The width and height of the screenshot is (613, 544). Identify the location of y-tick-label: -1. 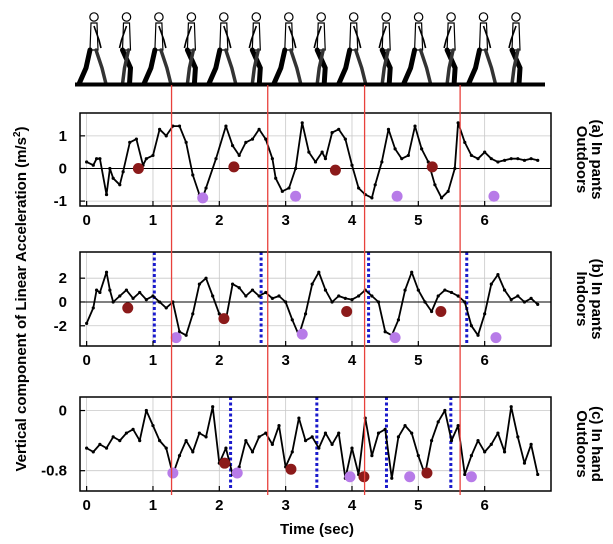
(60, 201).